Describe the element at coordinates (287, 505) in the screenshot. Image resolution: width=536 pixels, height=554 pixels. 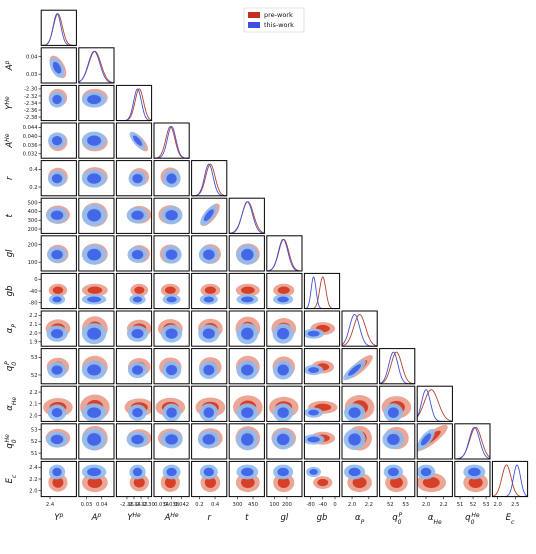
I see `x-tick-label: 200` at that location.